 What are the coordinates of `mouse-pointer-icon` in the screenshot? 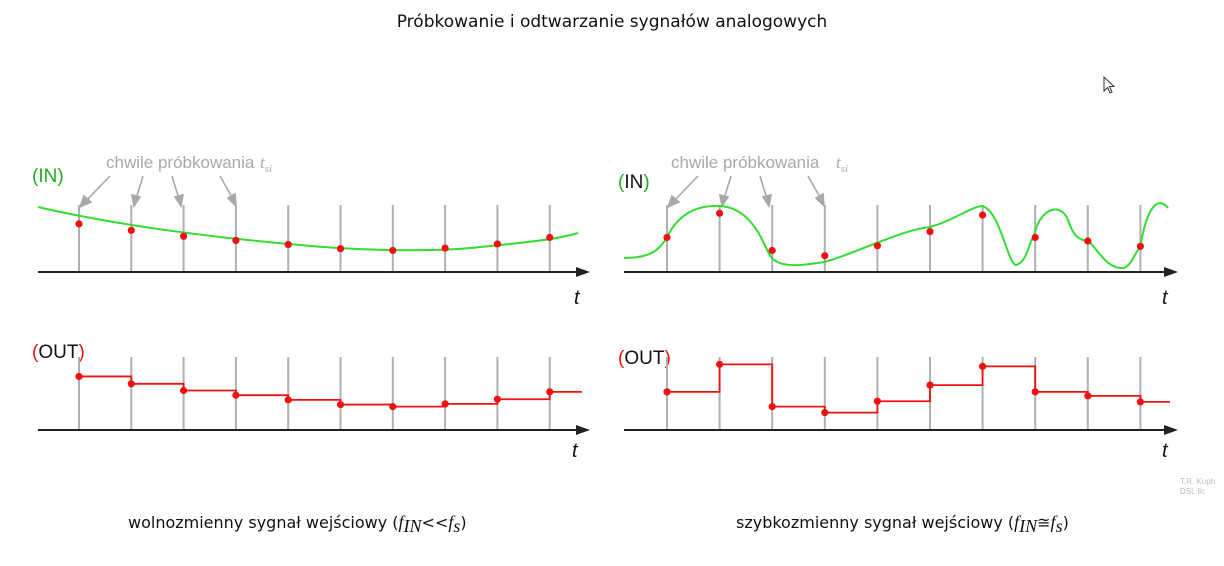 It's located at (1109, 85).